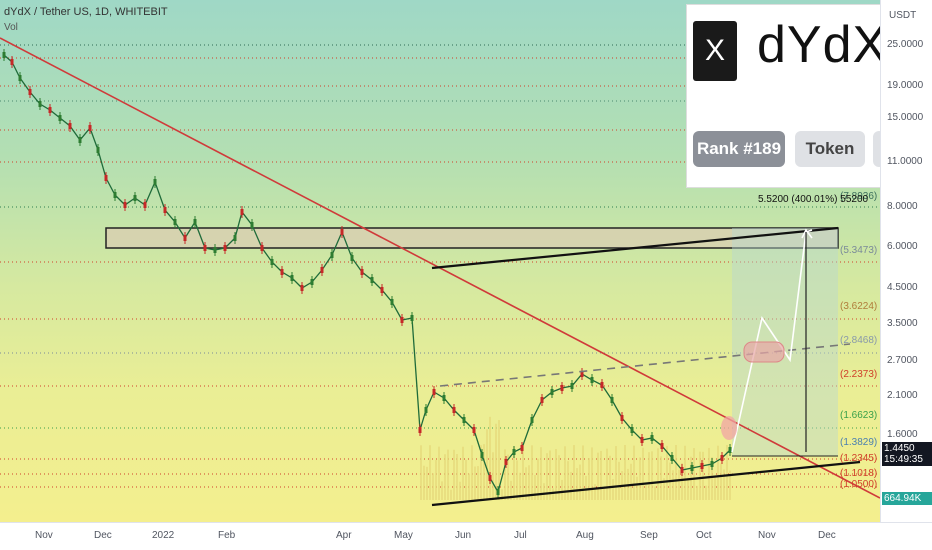 The height and width of the screenshot is (550, 932). Describe the element at coordinates (520, 535) in the screenshot. I see `time-tick: Jul` at that location.